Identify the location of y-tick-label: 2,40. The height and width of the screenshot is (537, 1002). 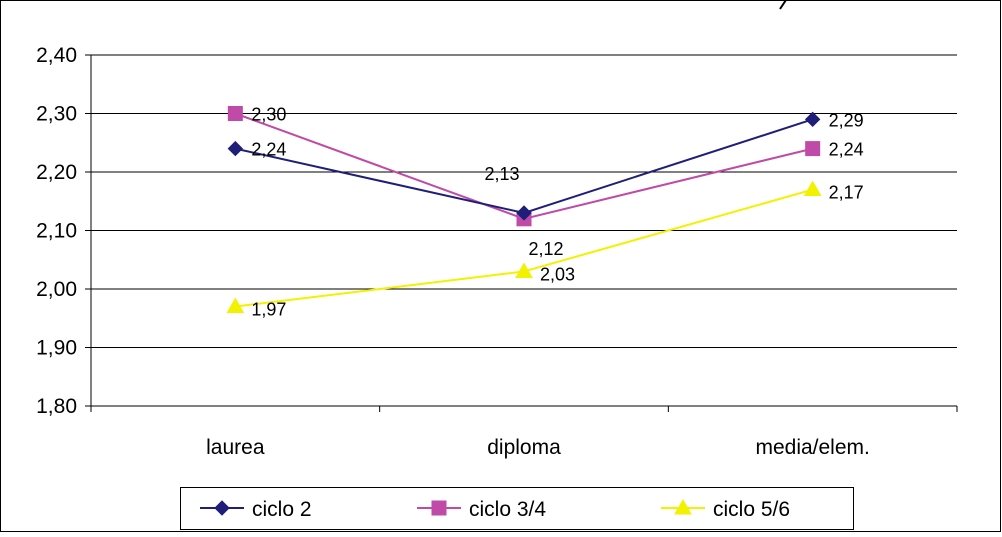
(56, 55).